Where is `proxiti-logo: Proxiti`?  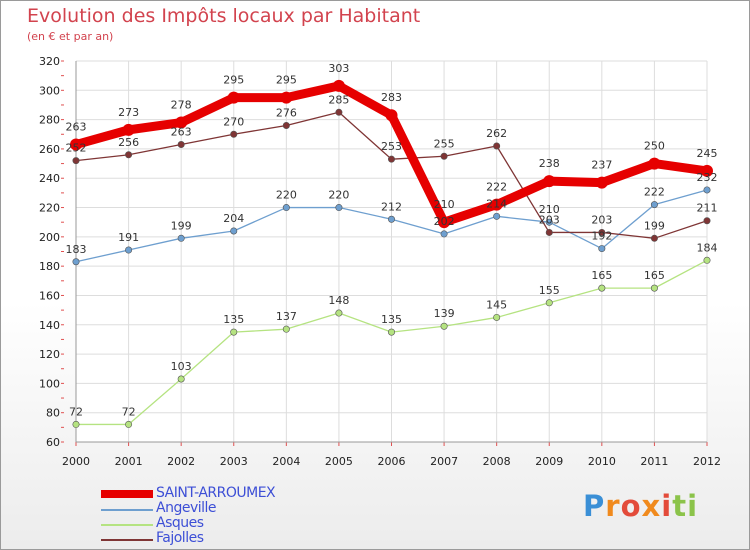 proxiti-logo: Proxiti is located at coordinates (640, 506).